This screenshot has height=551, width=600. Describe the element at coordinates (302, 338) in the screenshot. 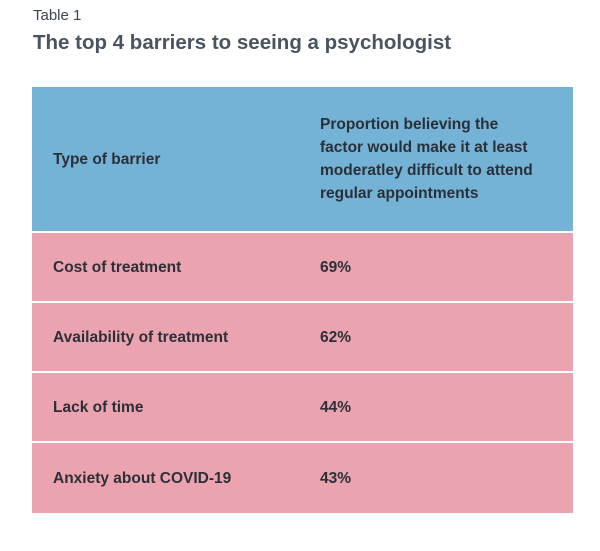

I see `table-row: Availability of treatment 62%` at that location.